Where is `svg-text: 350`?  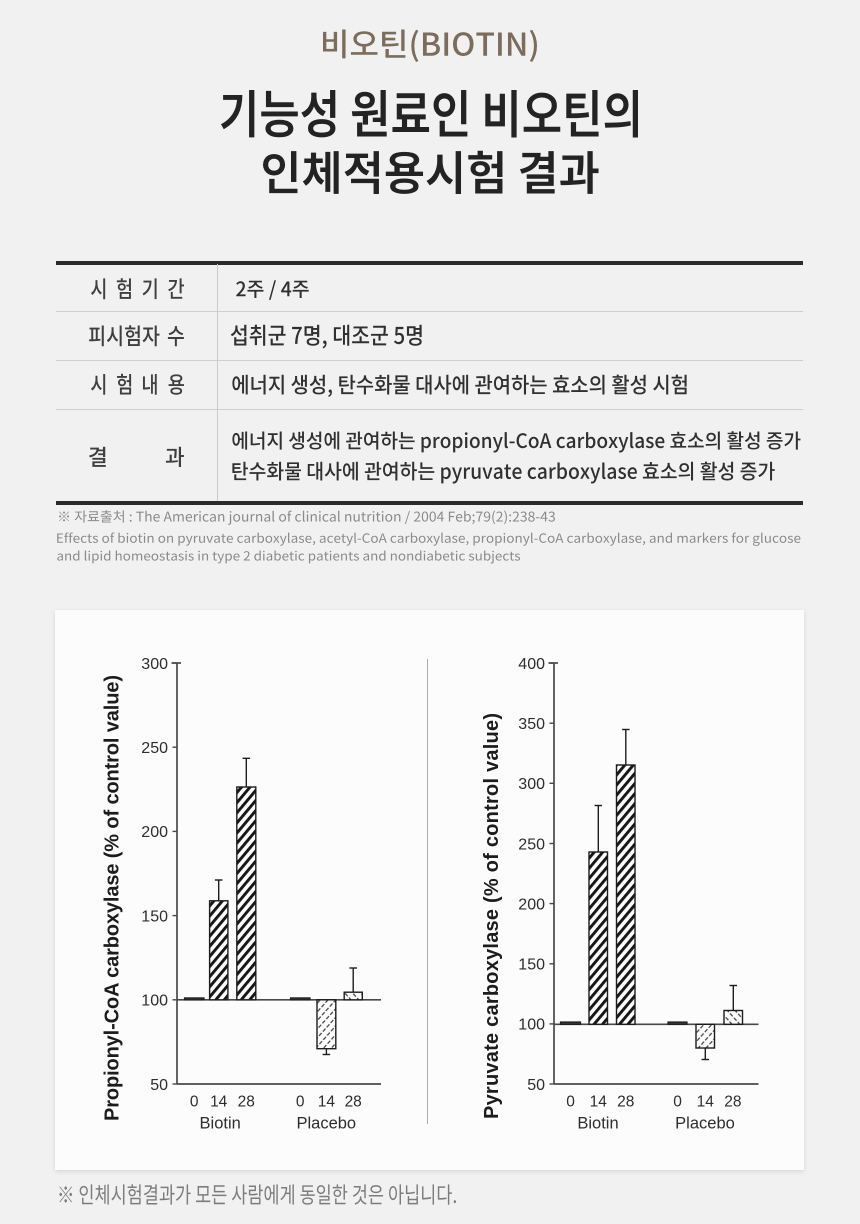 svg-text: 350 is located at coordinates (531, 724).